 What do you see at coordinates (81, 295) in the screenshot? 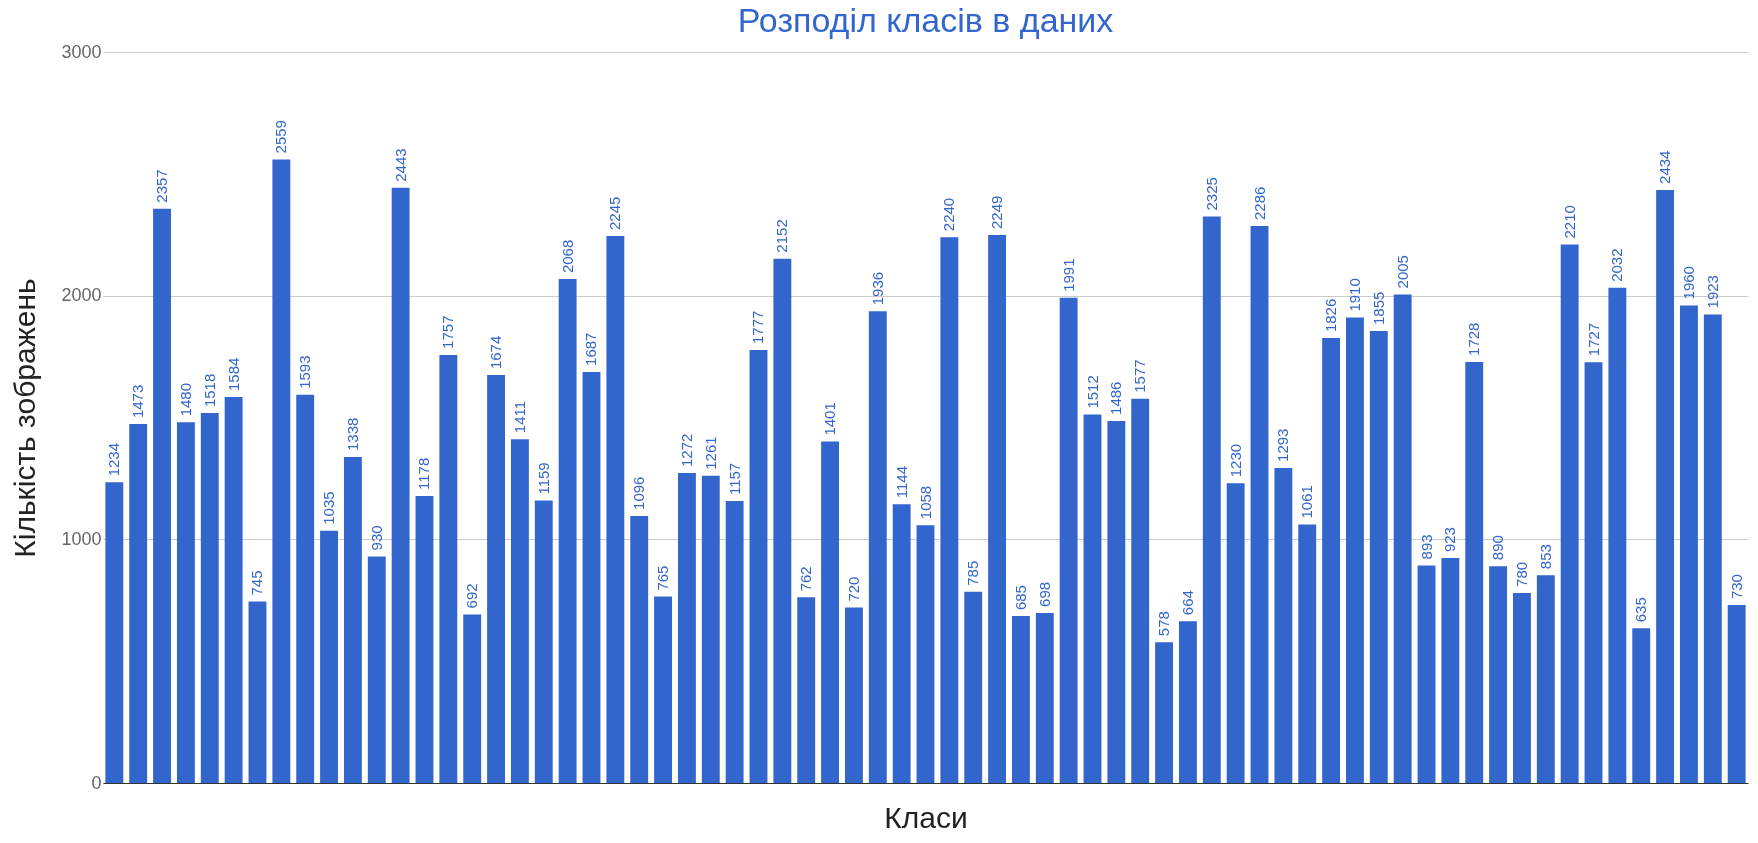
I see `y-tick-label: 2000` at bounding box center [81, 295].